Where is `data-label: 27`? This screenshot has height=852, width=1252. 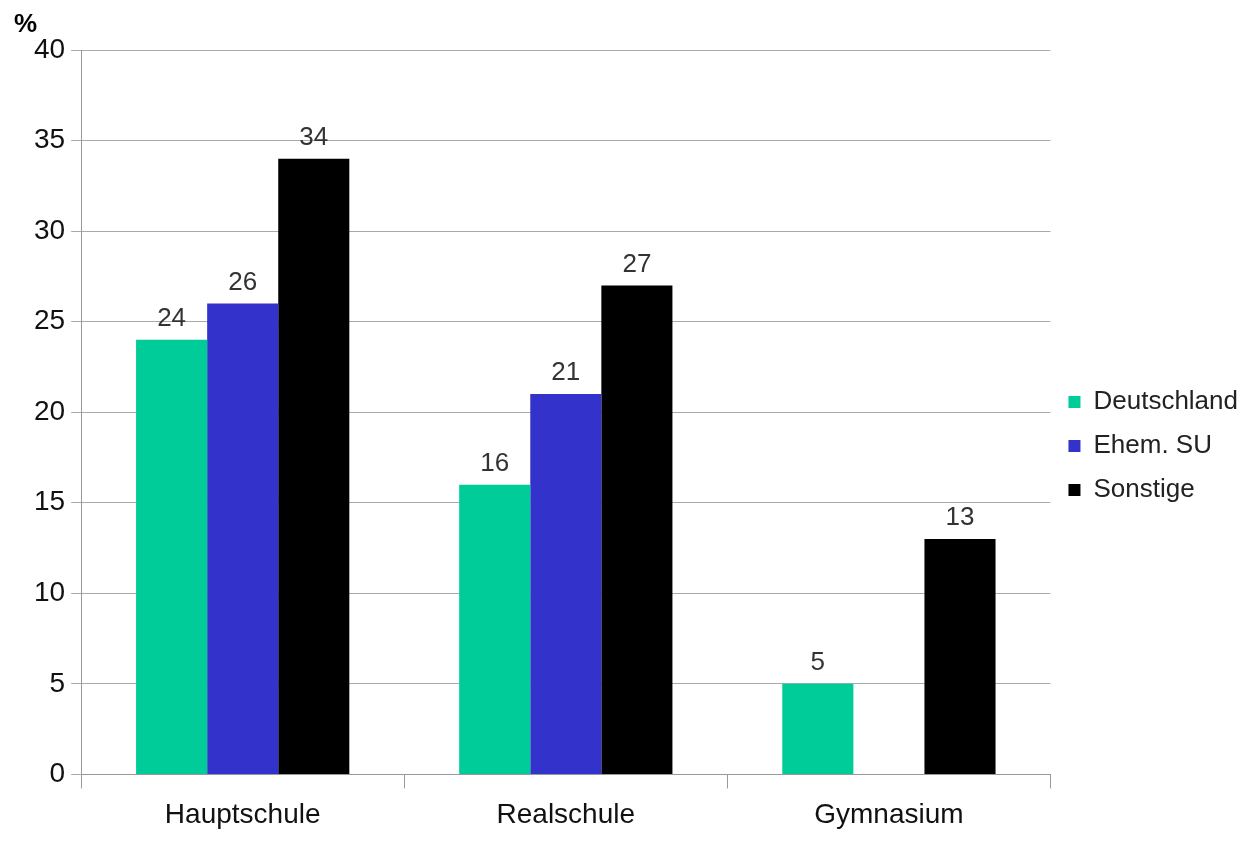 data-label: 27 is located at coordinates (637, 262).